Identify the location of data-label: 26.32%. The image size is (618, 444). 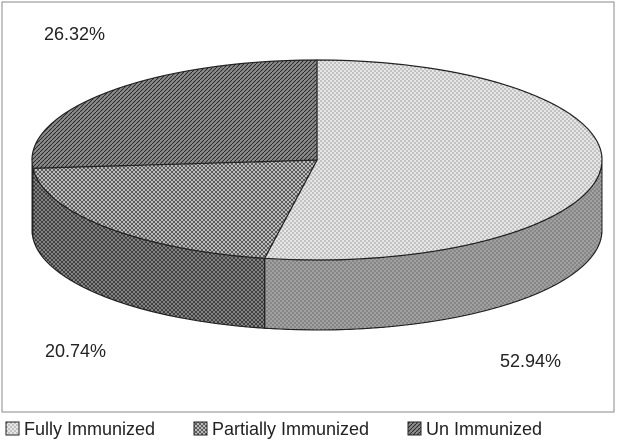
(74, 34).